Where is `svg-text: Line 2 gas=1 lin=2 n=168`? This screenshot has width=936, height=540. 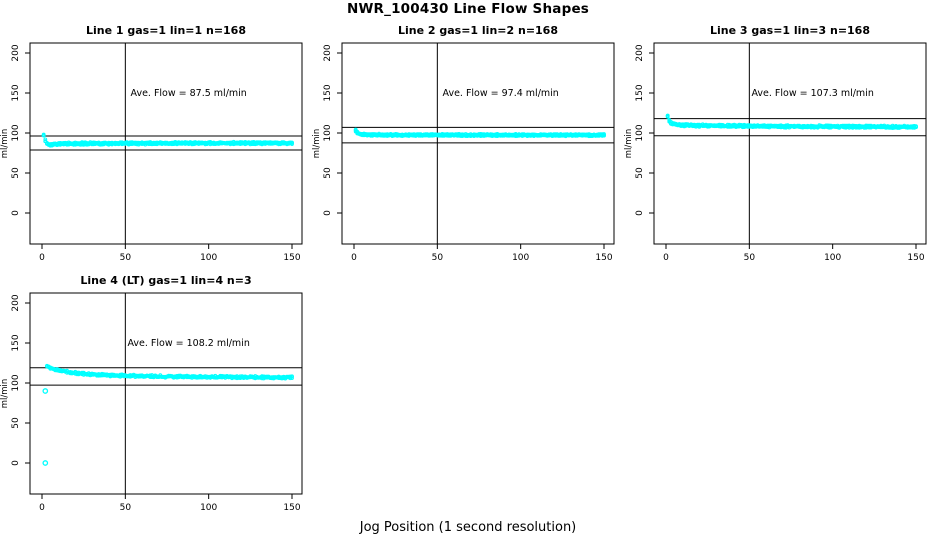
svg-text: Line 2 gas=1 lin=2 n=168 is located at coordinates (478, 30).